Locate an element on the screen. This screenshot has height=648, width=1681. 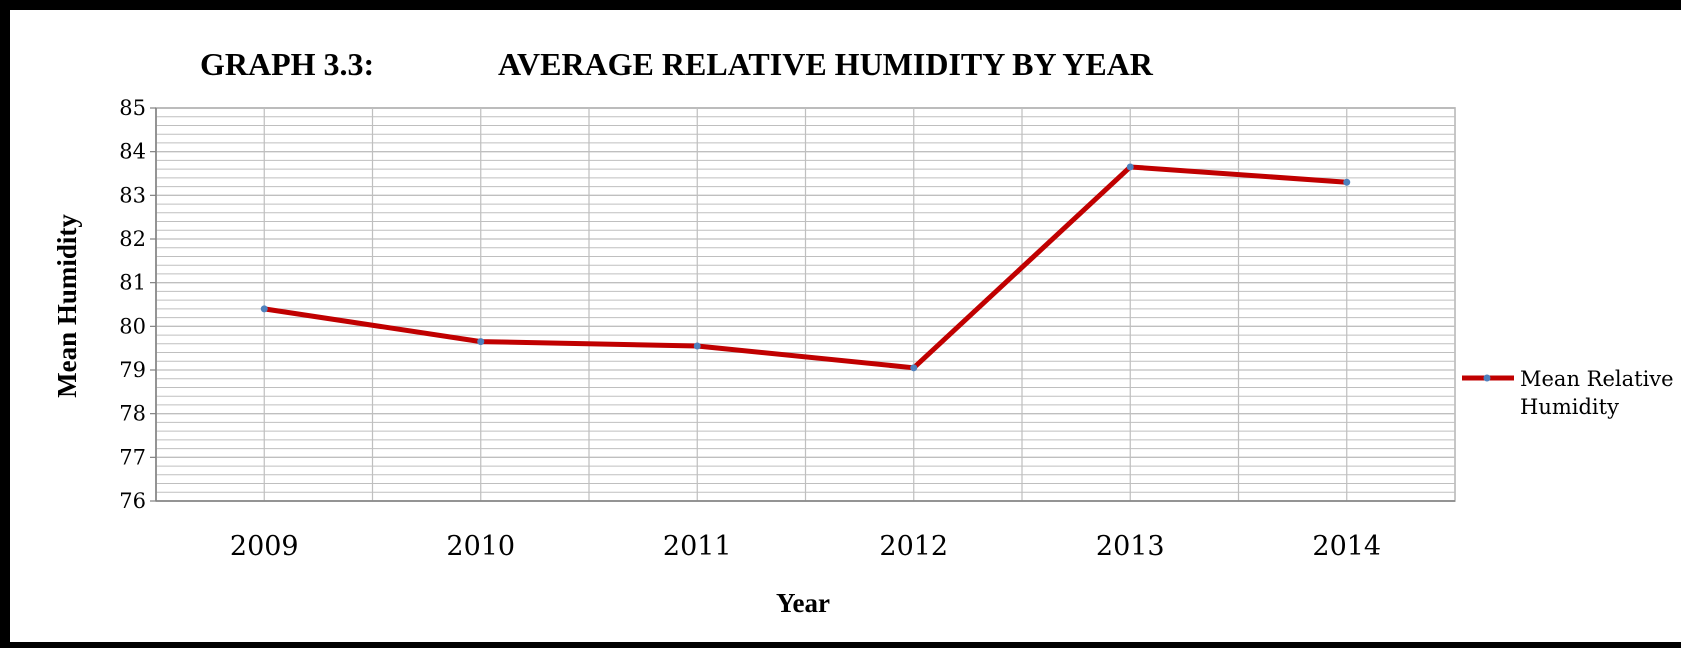
x-axis-label: Year is located at coordinates (803, 603).